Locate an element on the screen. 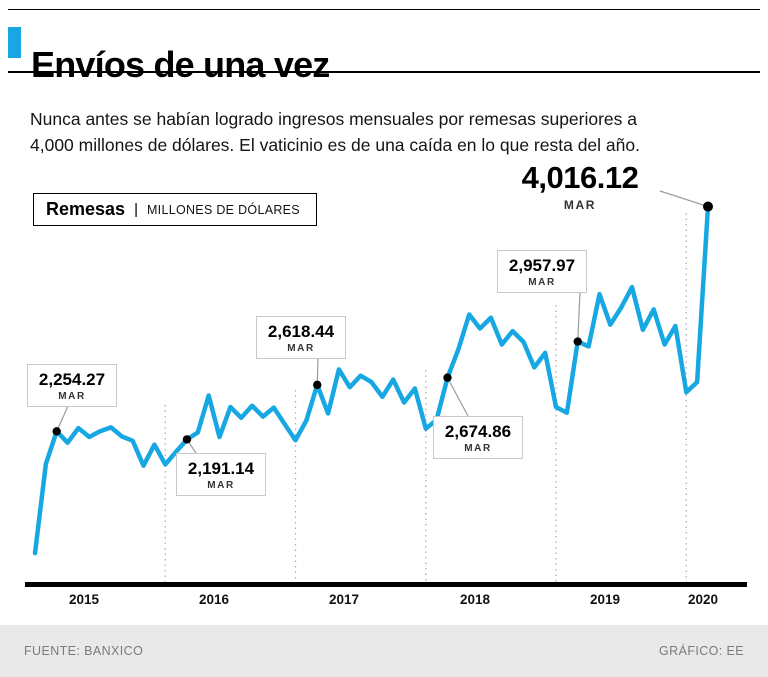  year-label-2018: 2018 is located at coordinates (475, 599).